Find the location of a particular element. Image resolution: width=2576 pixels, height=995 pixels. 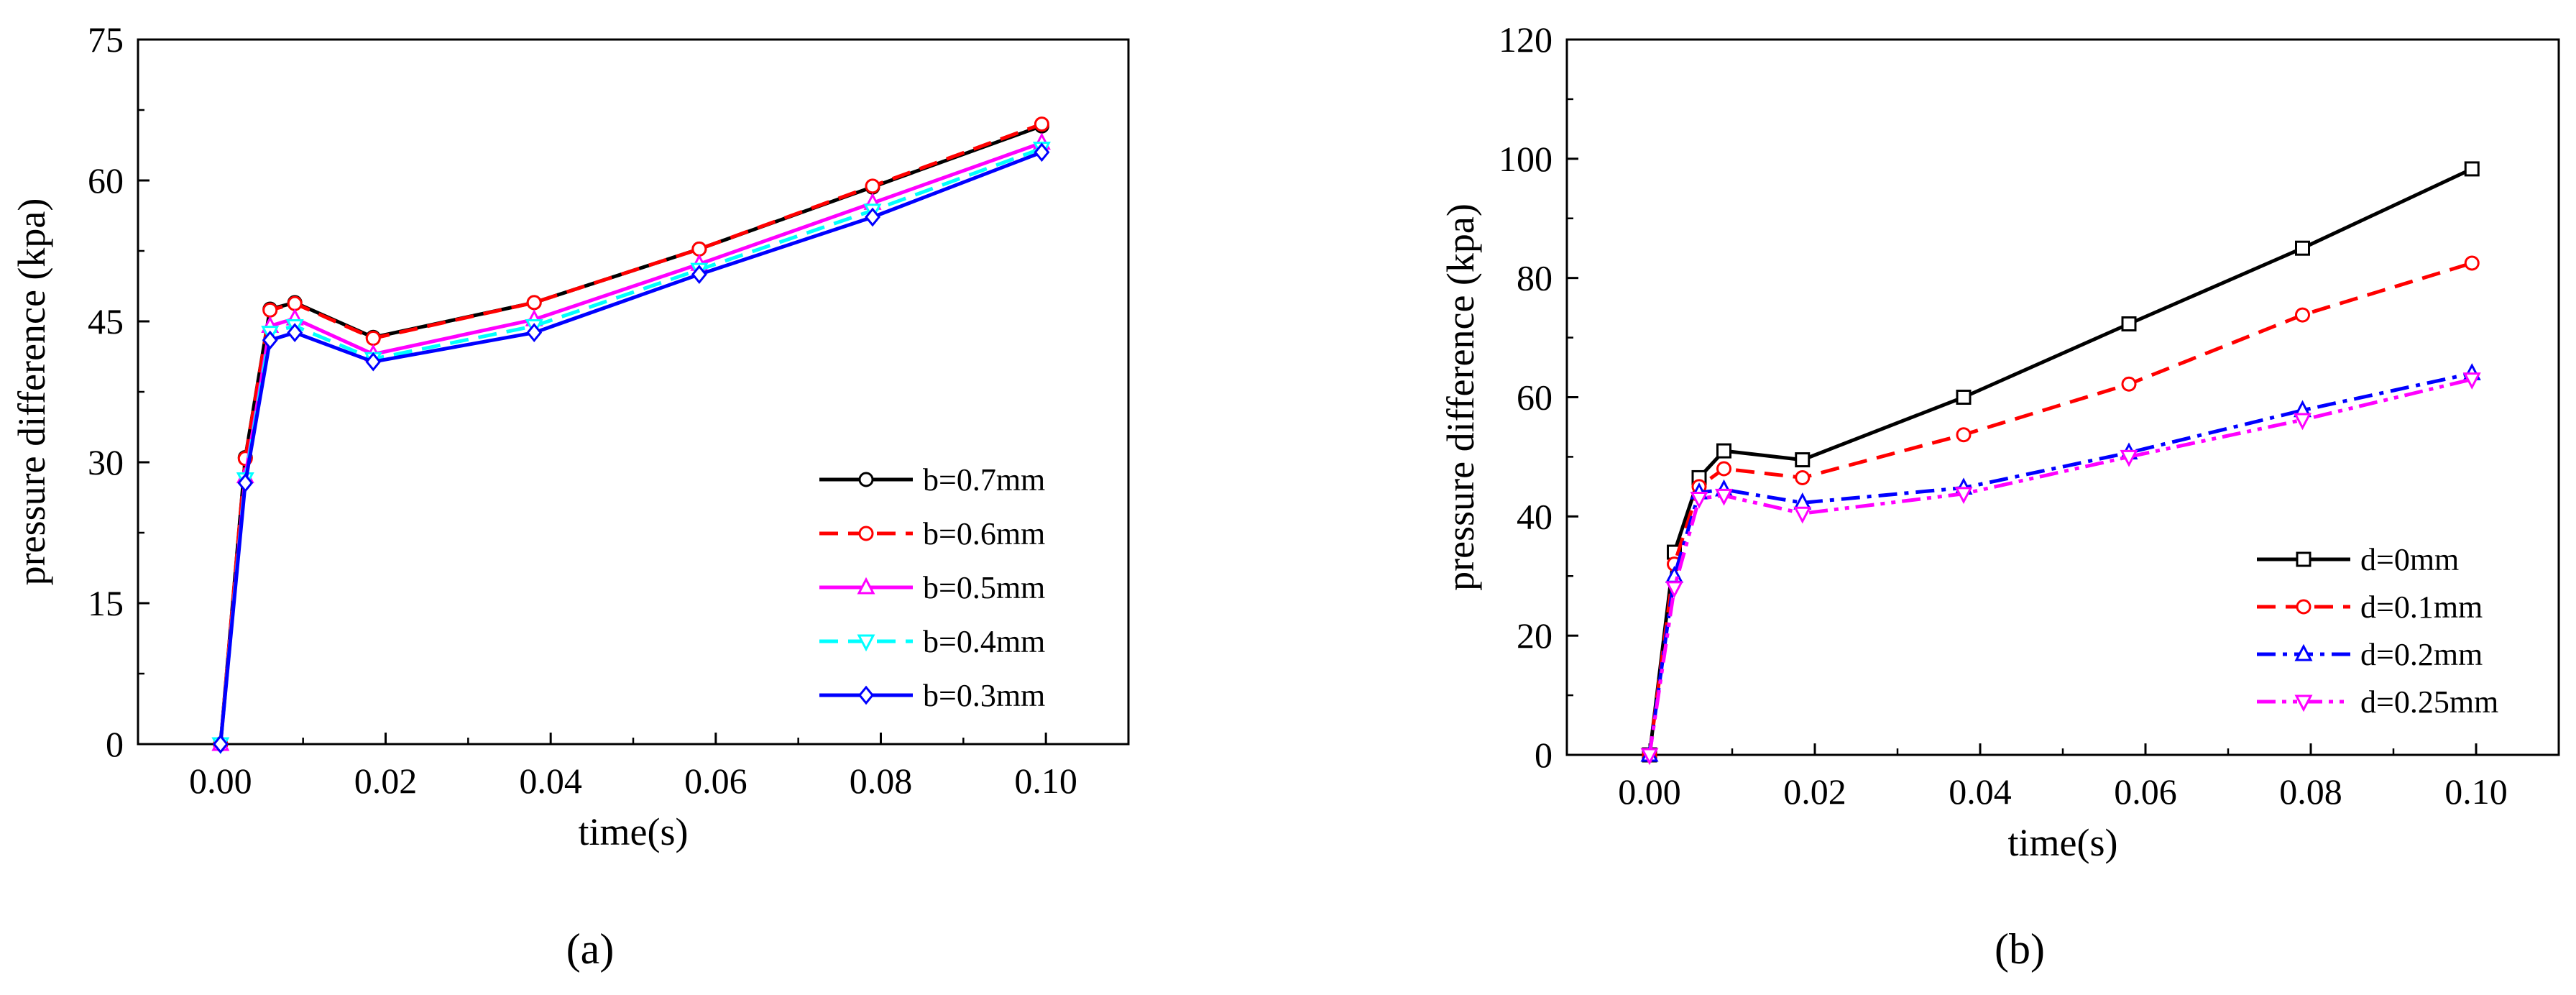

legend-entry: b=0.3mm is located at coordinates (932, 695).